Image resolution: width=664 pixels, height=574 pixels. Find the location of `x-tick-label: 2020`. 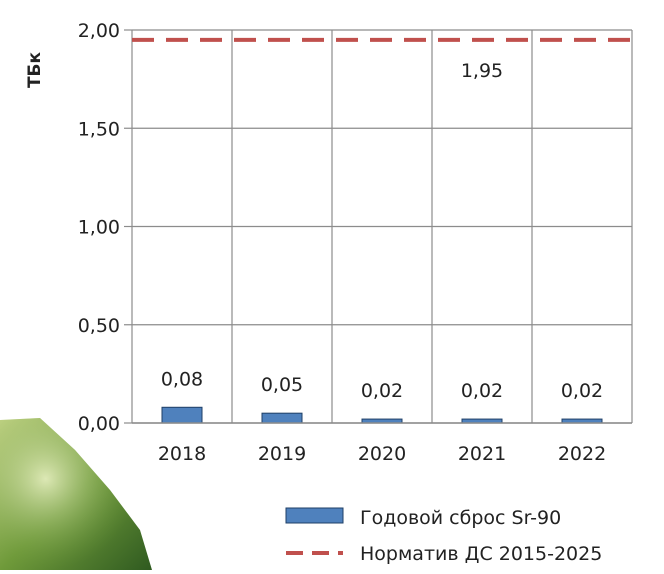

x-tick-label: 2020 is located at coordinates (382, 454).